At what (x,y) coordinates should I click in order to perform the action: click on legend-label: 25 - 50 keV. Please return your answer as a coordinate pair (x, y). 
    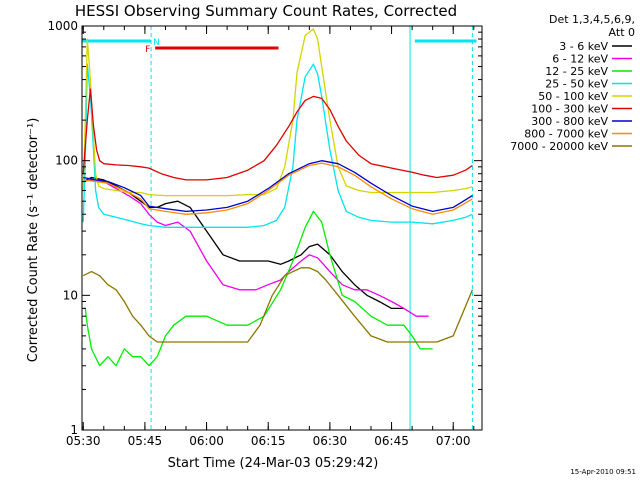
    Looking at the image, I should click on (576, 84).